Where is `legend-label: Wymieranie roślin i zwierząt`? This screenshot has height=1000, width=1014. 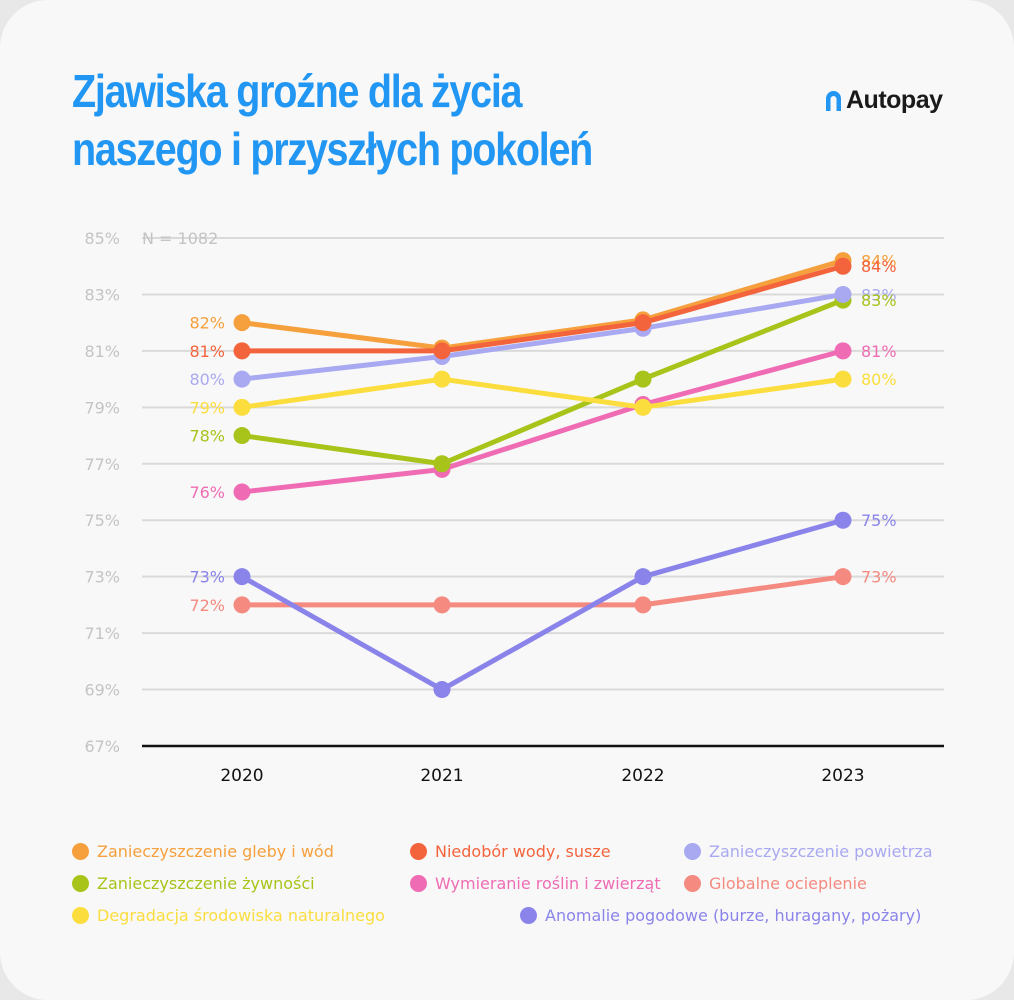 legend-label: Wymieranie roślin i zwierząt is located at coordinates (548, 883).